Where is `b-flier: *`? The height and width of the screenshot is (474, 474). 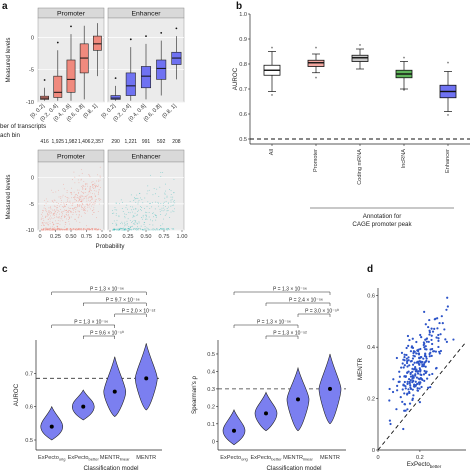 b-flier: * is located at coordinates (316, 50).